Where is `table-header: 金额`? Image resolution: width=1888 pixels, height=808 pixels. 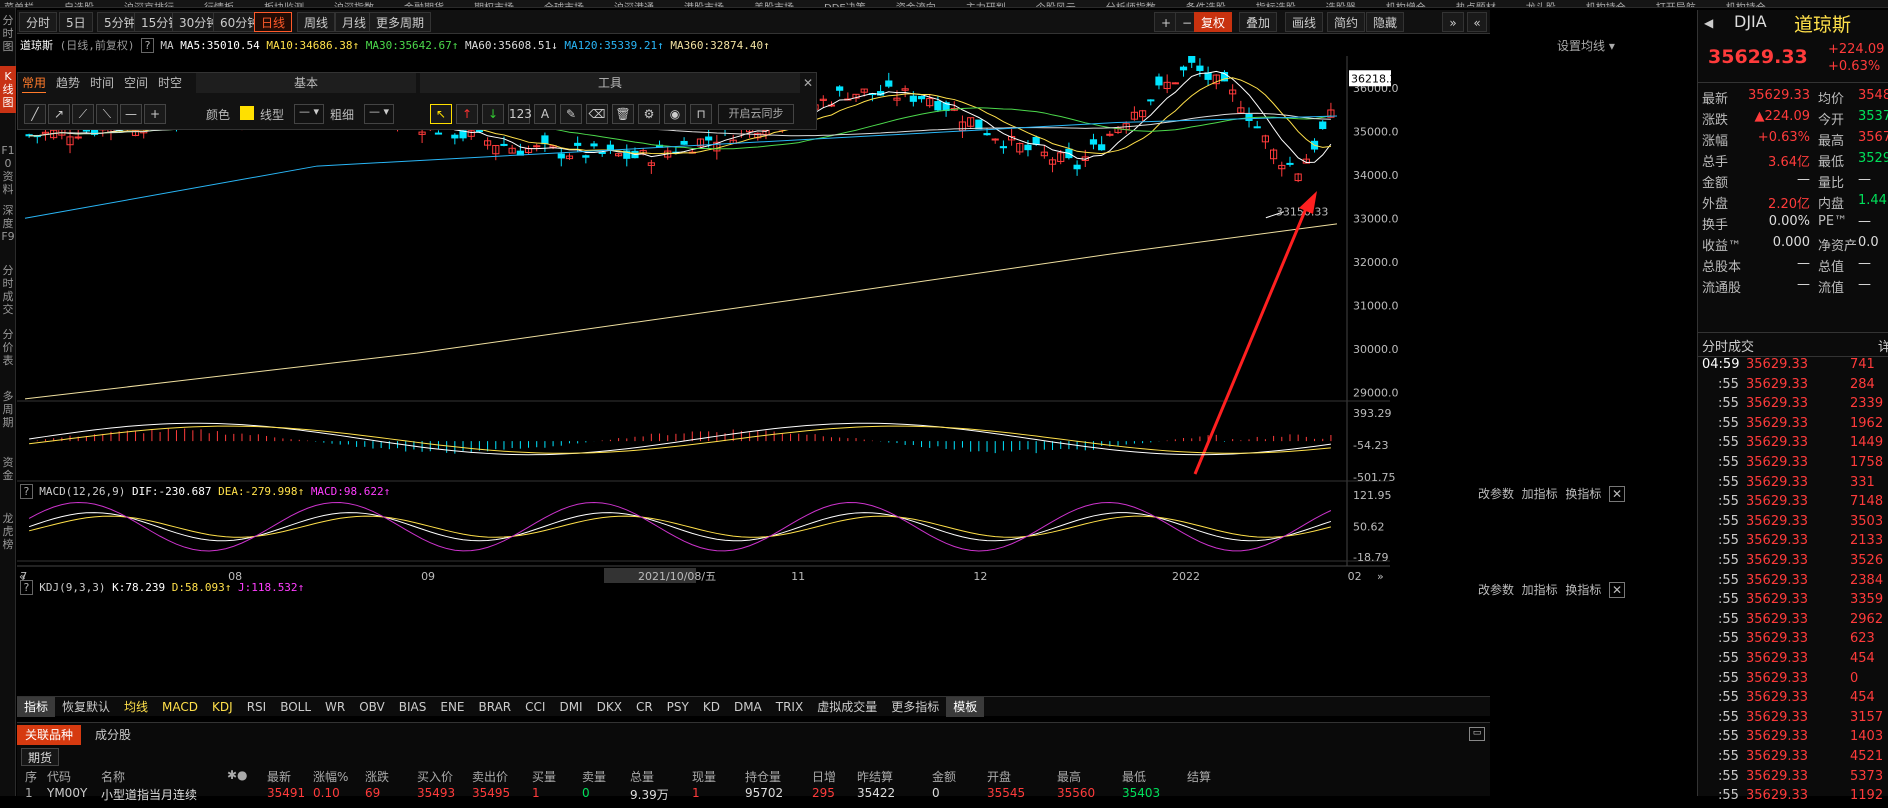
table-header: 金额 is located at coordinates (944, 777).